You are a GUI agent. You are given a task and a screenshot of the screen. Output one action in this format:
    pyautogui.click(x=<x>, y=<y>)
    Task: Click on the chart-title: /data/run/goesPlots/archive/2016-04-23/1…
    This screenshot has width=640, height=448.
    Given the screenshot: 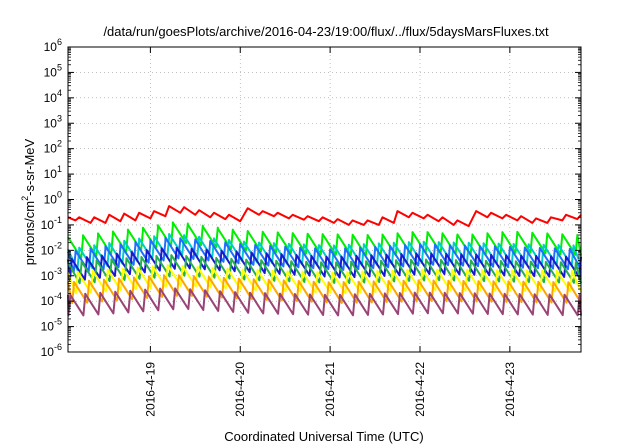 What is the action you would take?
    pyautogui.click(x=326, y=31)
    